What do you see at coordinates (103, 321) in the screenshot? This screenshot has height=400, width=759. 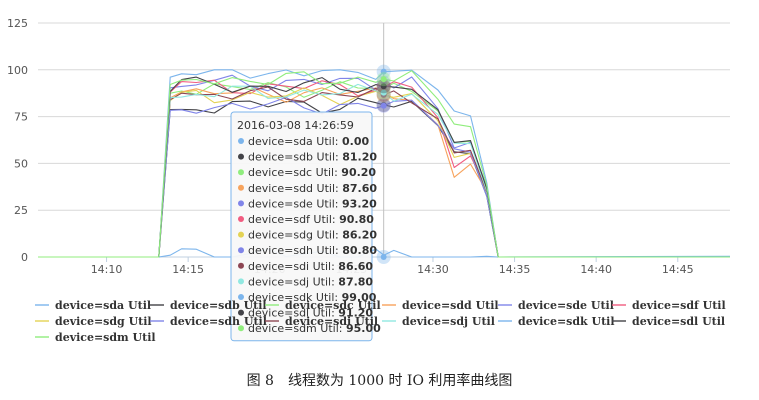 I see `legend-item: device=sdg Util` at bounding box center [103, 321].